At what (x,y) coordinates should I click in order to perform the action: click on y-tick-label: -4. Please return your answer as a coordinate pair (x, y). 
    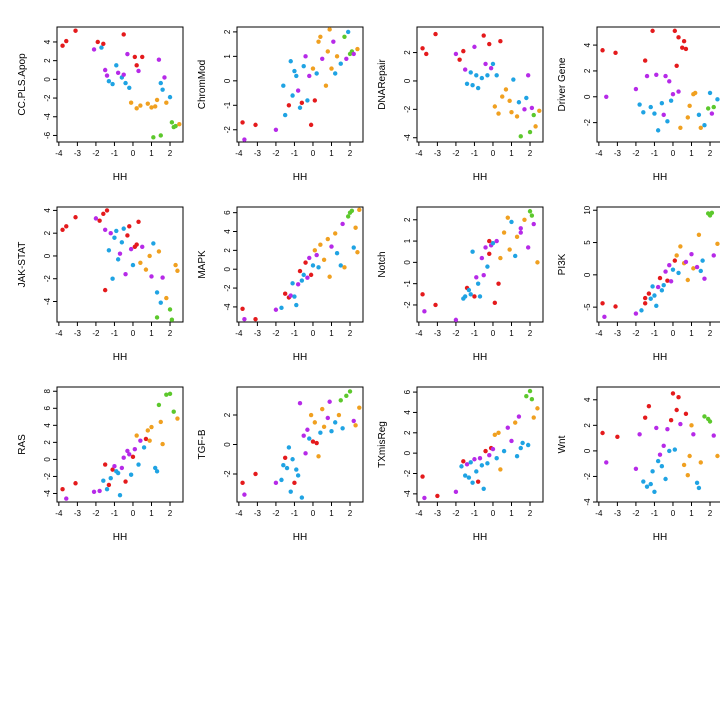
    Looking at the image, I should click on (407, 494).